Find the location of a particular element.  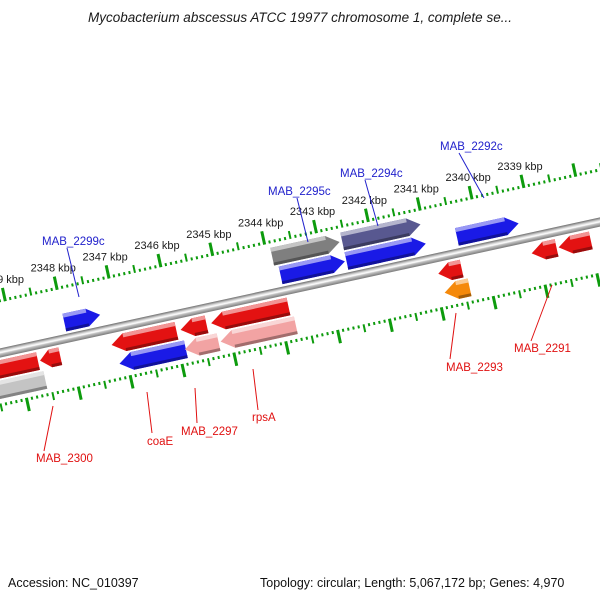

gene-label: MAB_2294c is located at coordinates (371, 174).